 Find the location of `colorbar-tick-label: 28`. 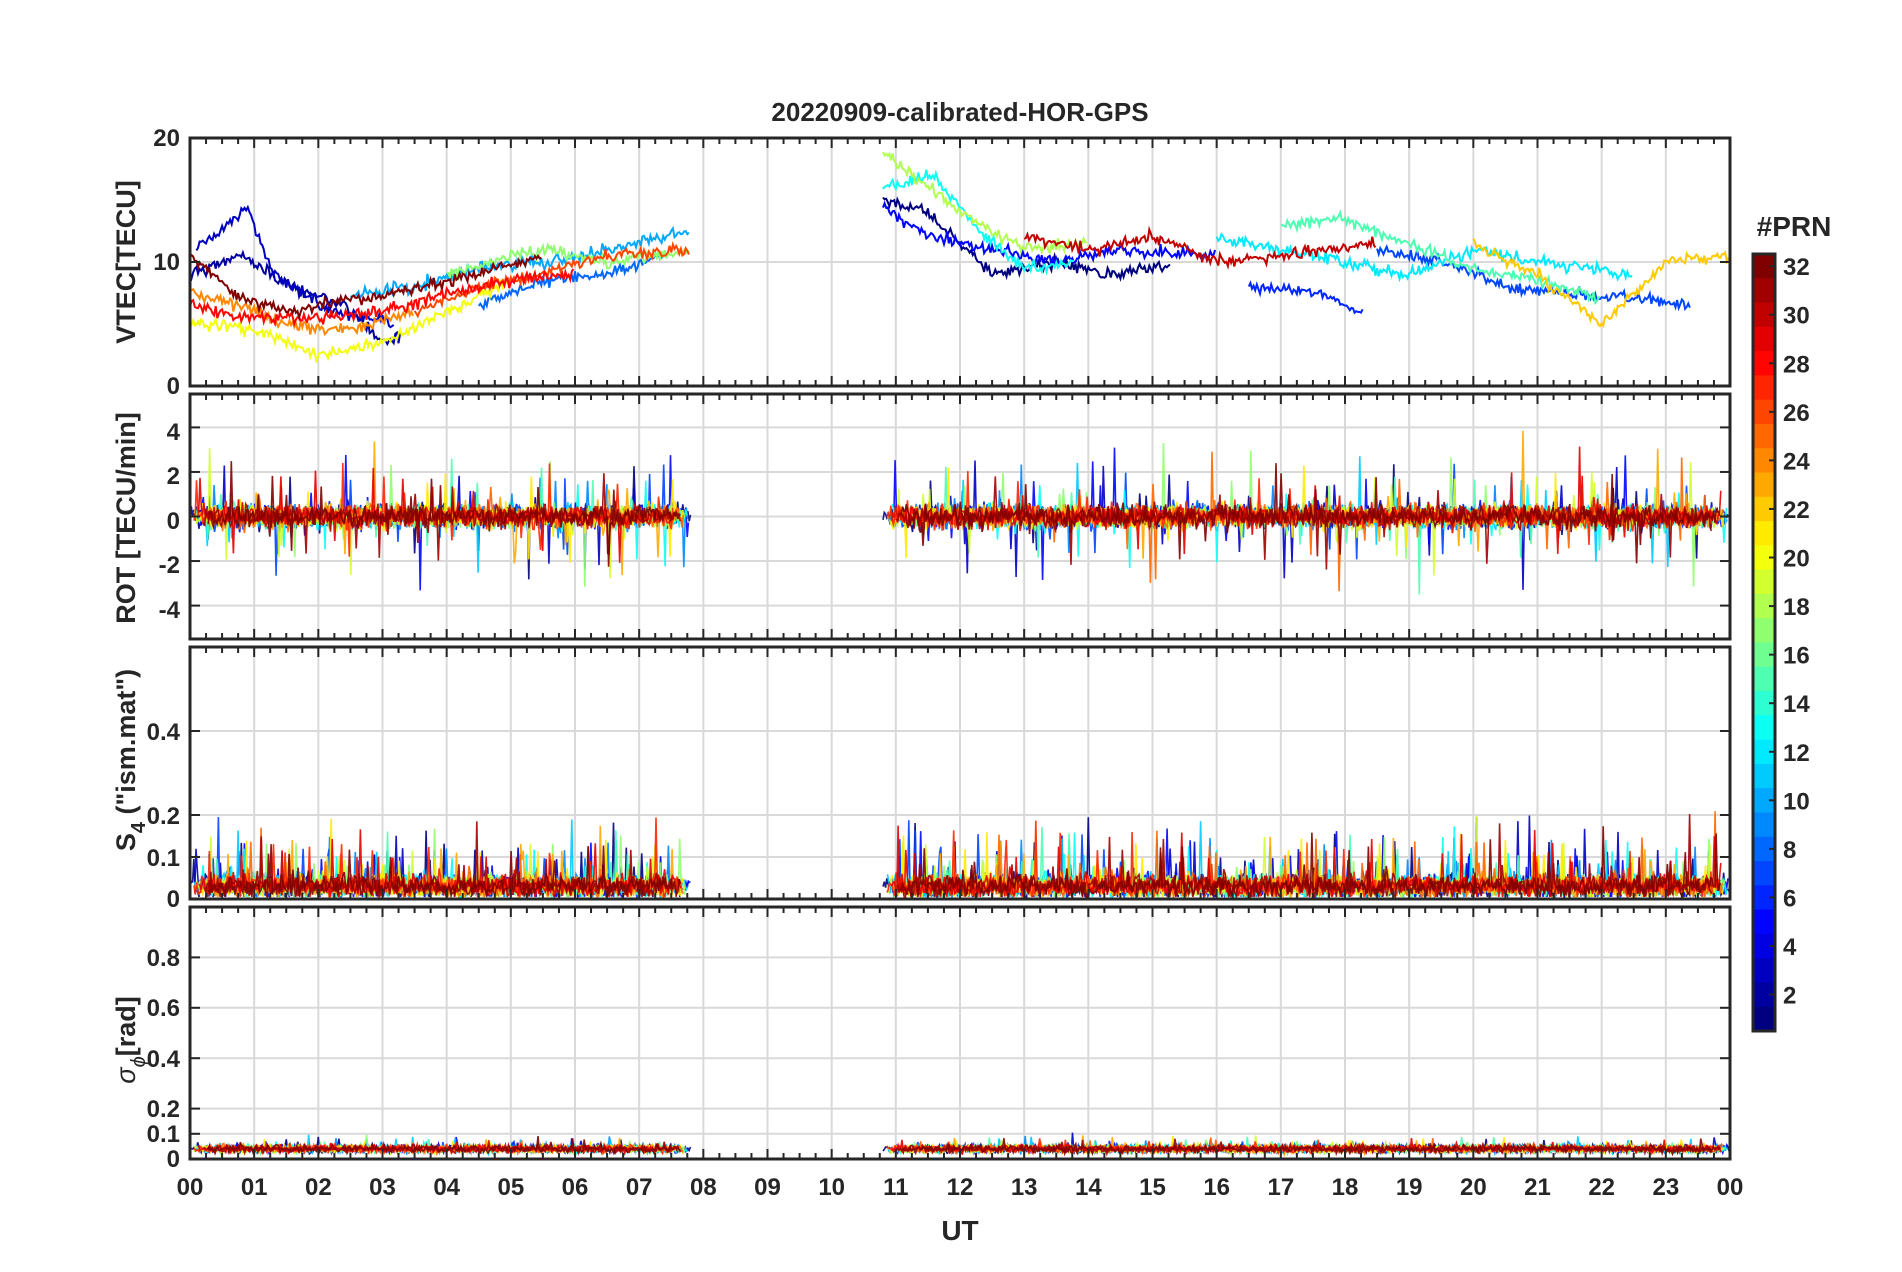

colorbar-tick-label: 28 is located at coordinates (1796, 364).